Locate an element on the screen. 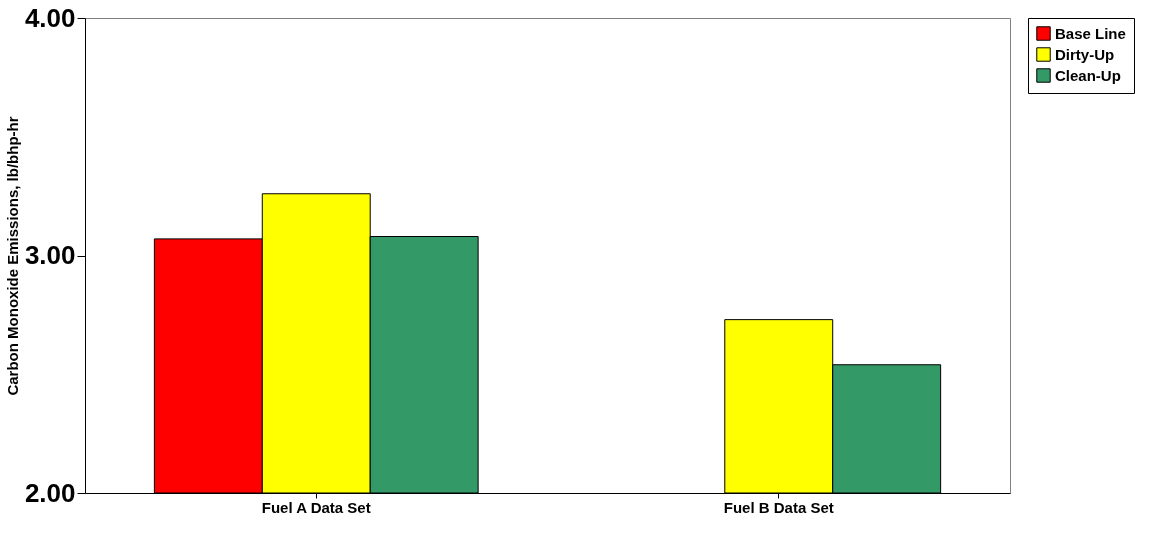 The height and width of the screenshot is (537, 1158). x-tick-label: Fuel B Data Set is located at coordinates (778, 507).